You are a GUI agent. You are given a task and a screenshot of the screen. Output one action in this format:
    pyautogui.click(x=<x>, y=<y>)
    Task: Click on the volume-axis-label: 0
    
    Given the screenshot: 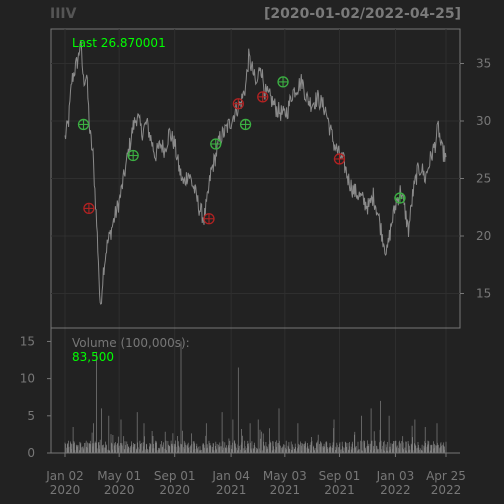 What is the action you would take?
    pyautogui.click(x=31, y=453)
    